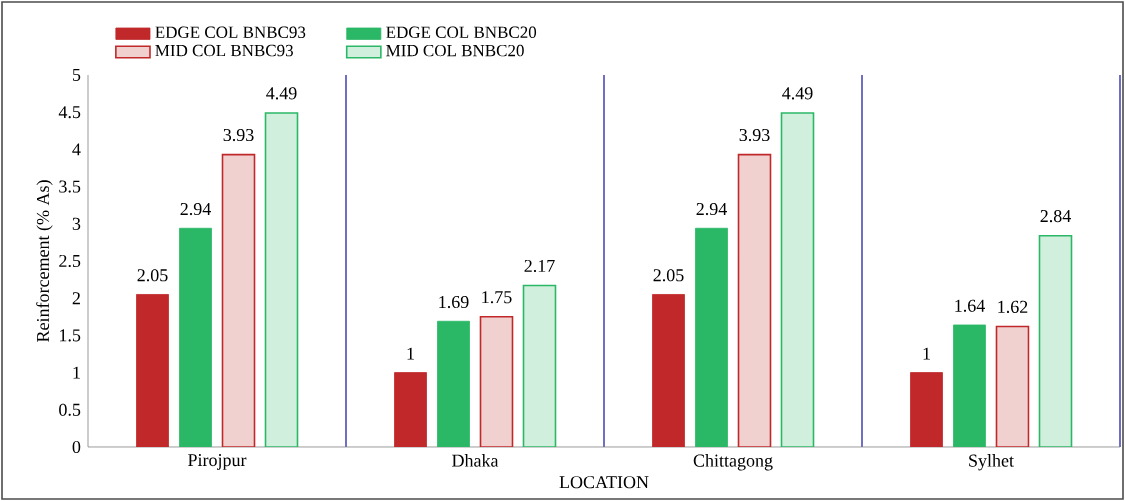 The image size is (1125, 501). What do you see at coordinates (455, 50) in the screenshot?
I see `legend-label: MID COL BNBC20` at bounding box center [455, 50].